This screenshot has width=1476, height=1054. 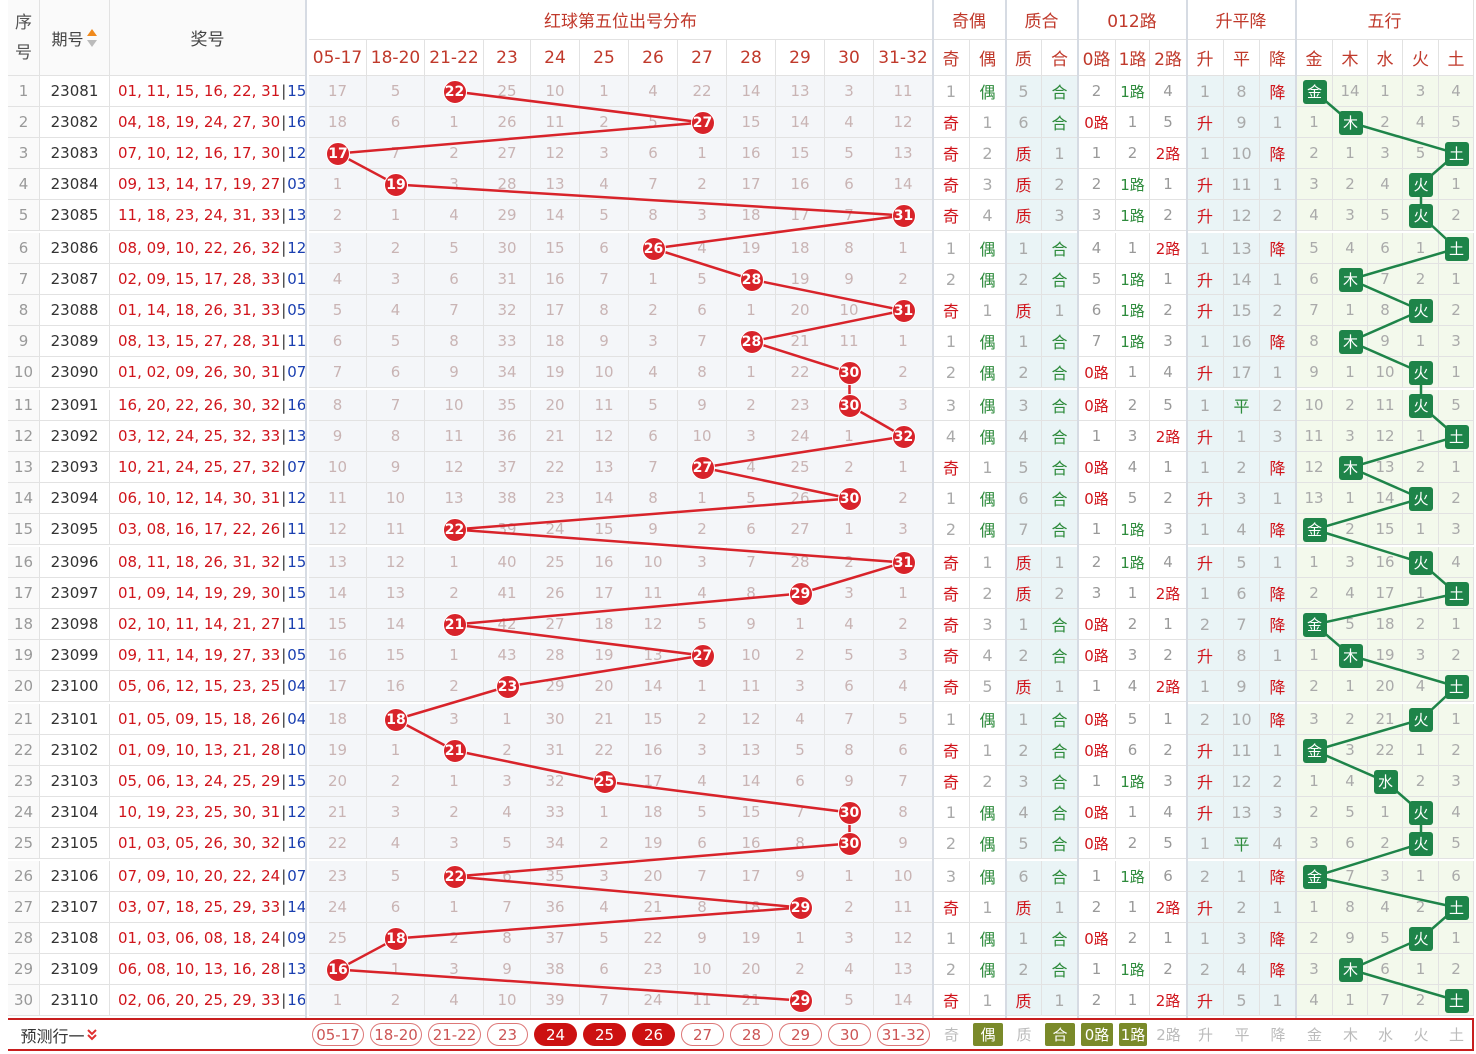 I want to click on elem-cell: 21, so click(x=1385, y=719).